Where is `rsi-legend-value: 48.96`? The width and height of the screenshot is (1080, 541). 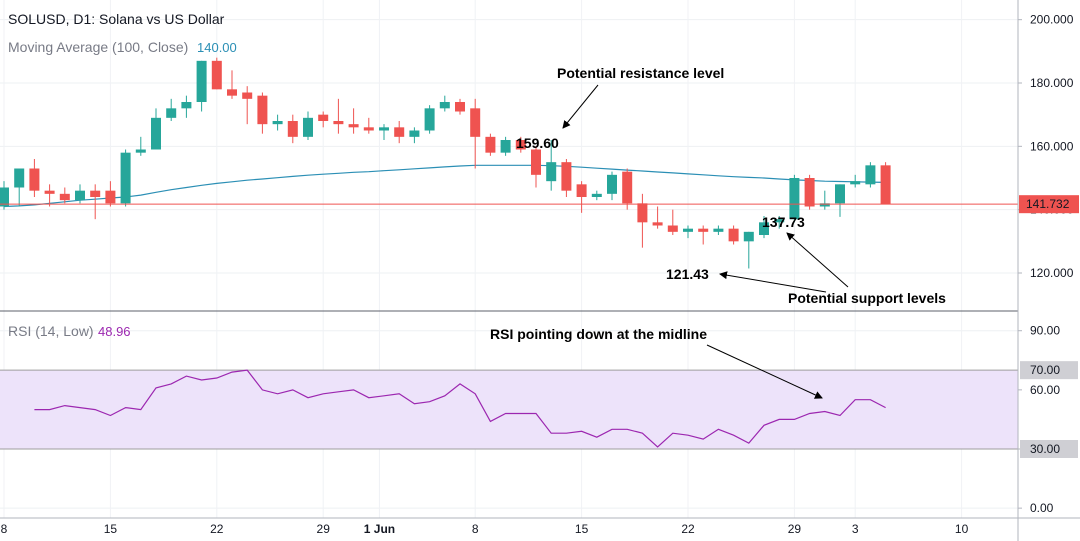
rsi-legend-value: 48.96 is located at coordinates (114, 331).